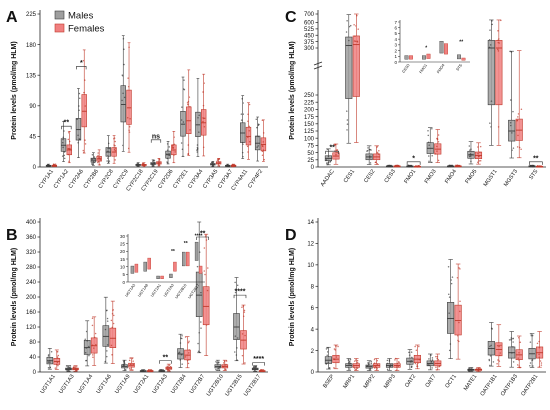  Describe the element at coordinates (509, 386) in the screenshot. I see `x-tick-label: OATP1B3` at that location.